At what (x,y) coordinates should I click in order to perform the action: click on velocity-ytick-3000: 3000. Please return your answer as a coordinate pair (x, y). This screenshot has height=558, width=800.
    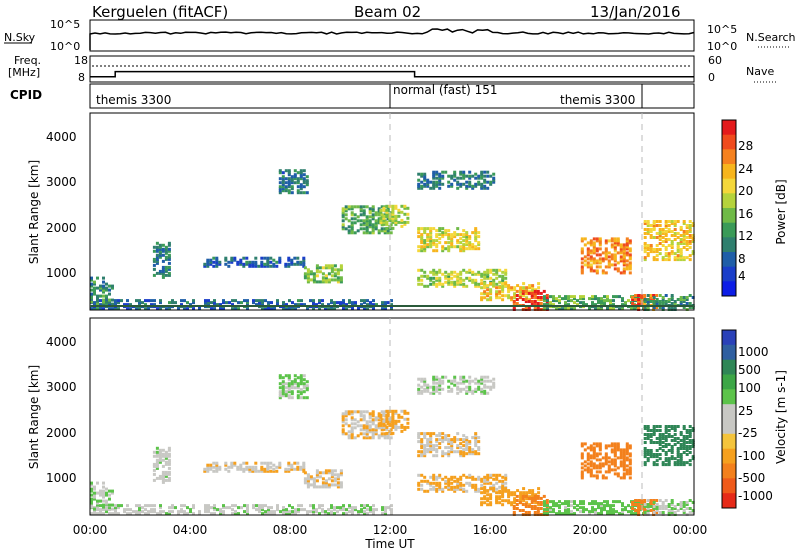
    Looking at the image, I should click on (61, 387).